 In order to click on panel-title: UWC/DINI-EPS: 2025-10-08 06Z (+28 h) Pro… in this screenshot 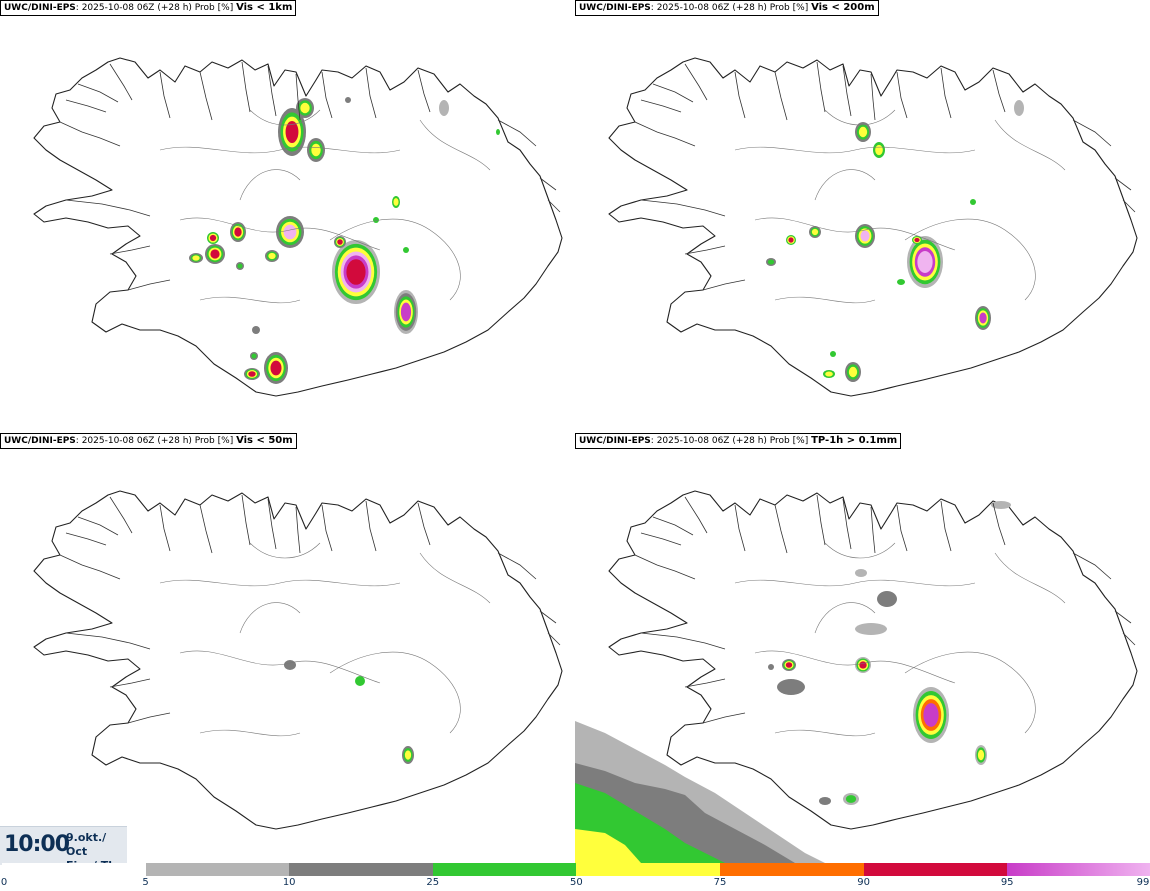, I will do `click(148, 441)`.